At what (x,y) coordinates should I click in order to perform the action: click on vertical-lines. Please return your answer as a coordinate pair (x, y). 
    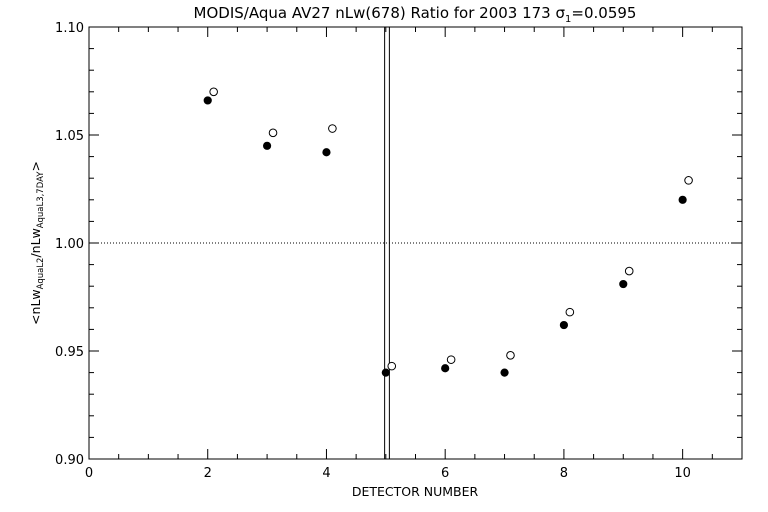
    Looking at the image, I should click on (387, 243).